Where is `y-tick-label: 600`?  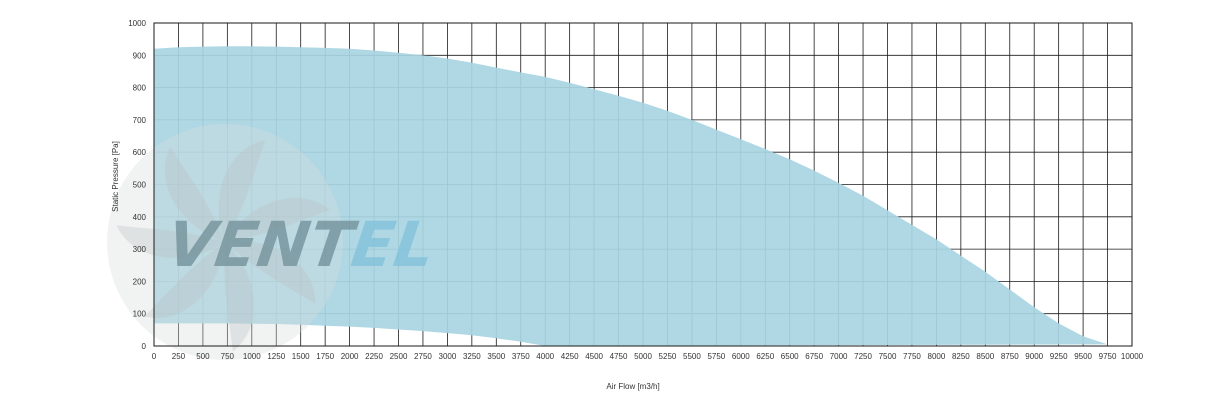 y-tick-label: 600 is located at coordinates (140, 152).